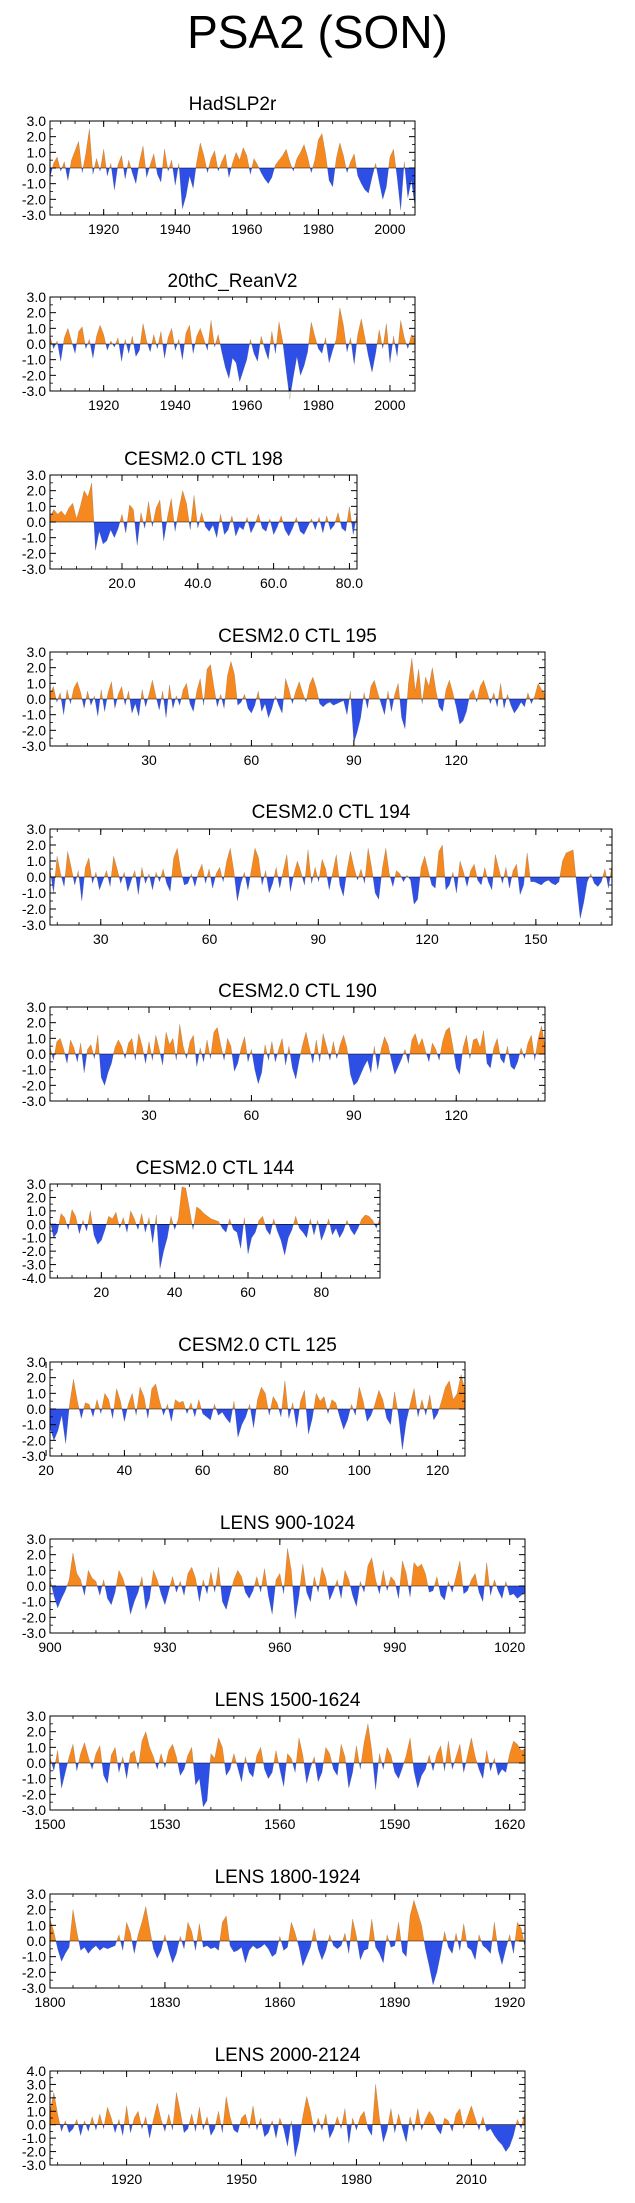 The width and height of the screenshot is (635, 2203). What do you see at coordinates (233, 104) in the screenshot?
I see `chart-title: HadSLP2r` at bounding box center [233, 104].